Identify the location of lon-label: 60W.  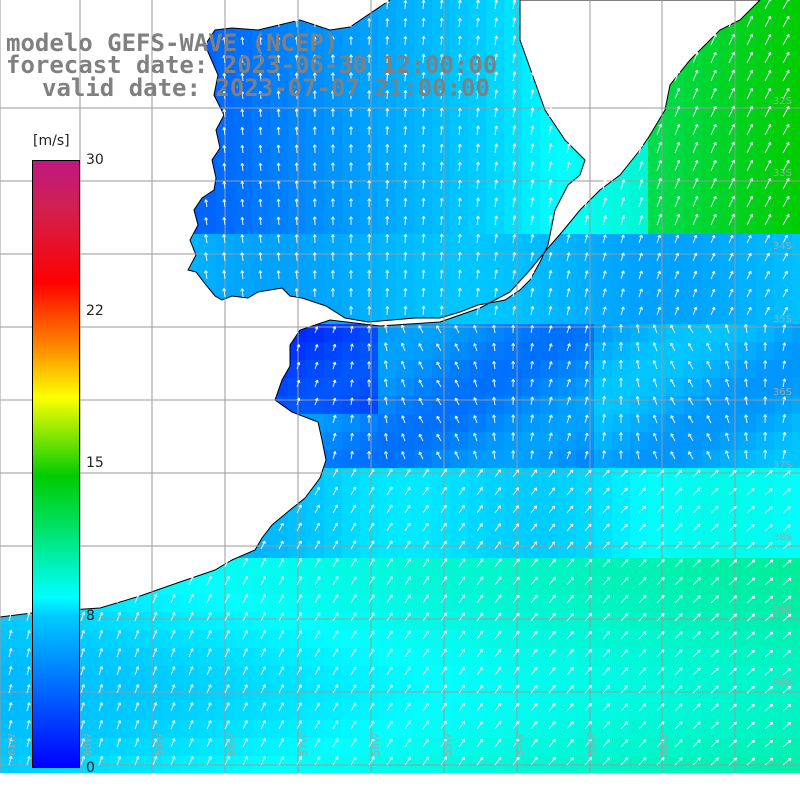
(88, 744).